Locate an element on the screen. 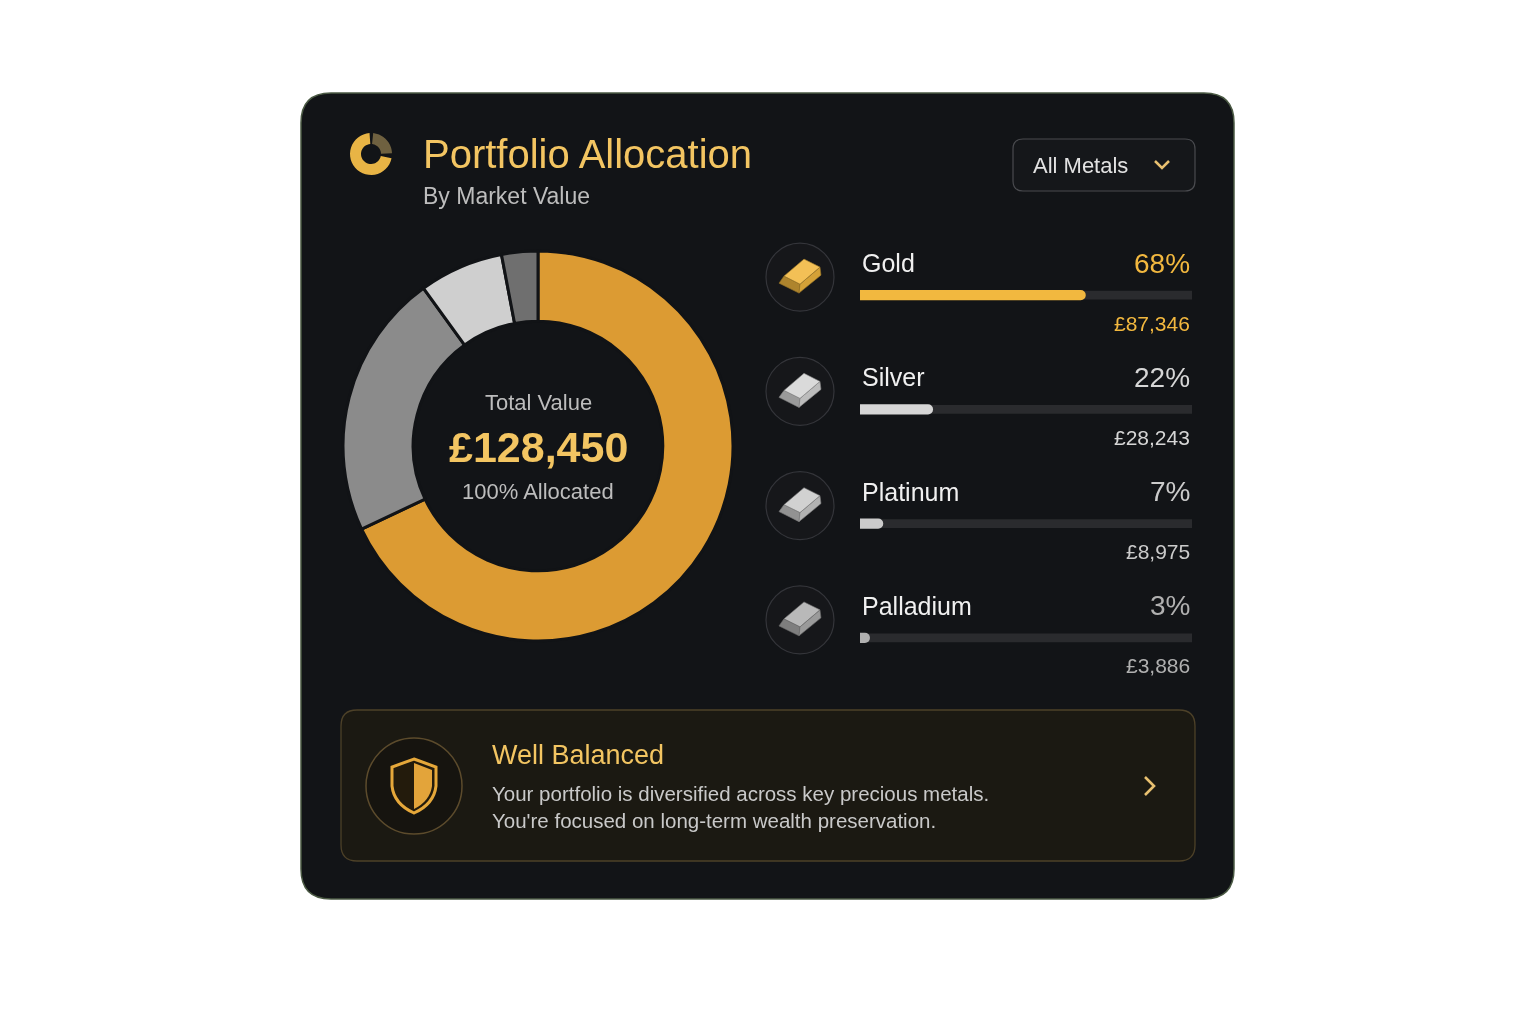 The image size is (1536, 1024). y-tick-label: Platinum is located at coordinates (911, 492).